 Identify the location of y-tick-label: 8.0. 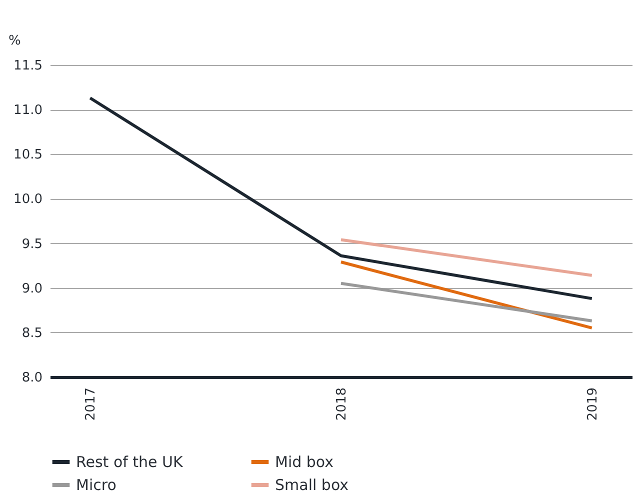
(32, 378).